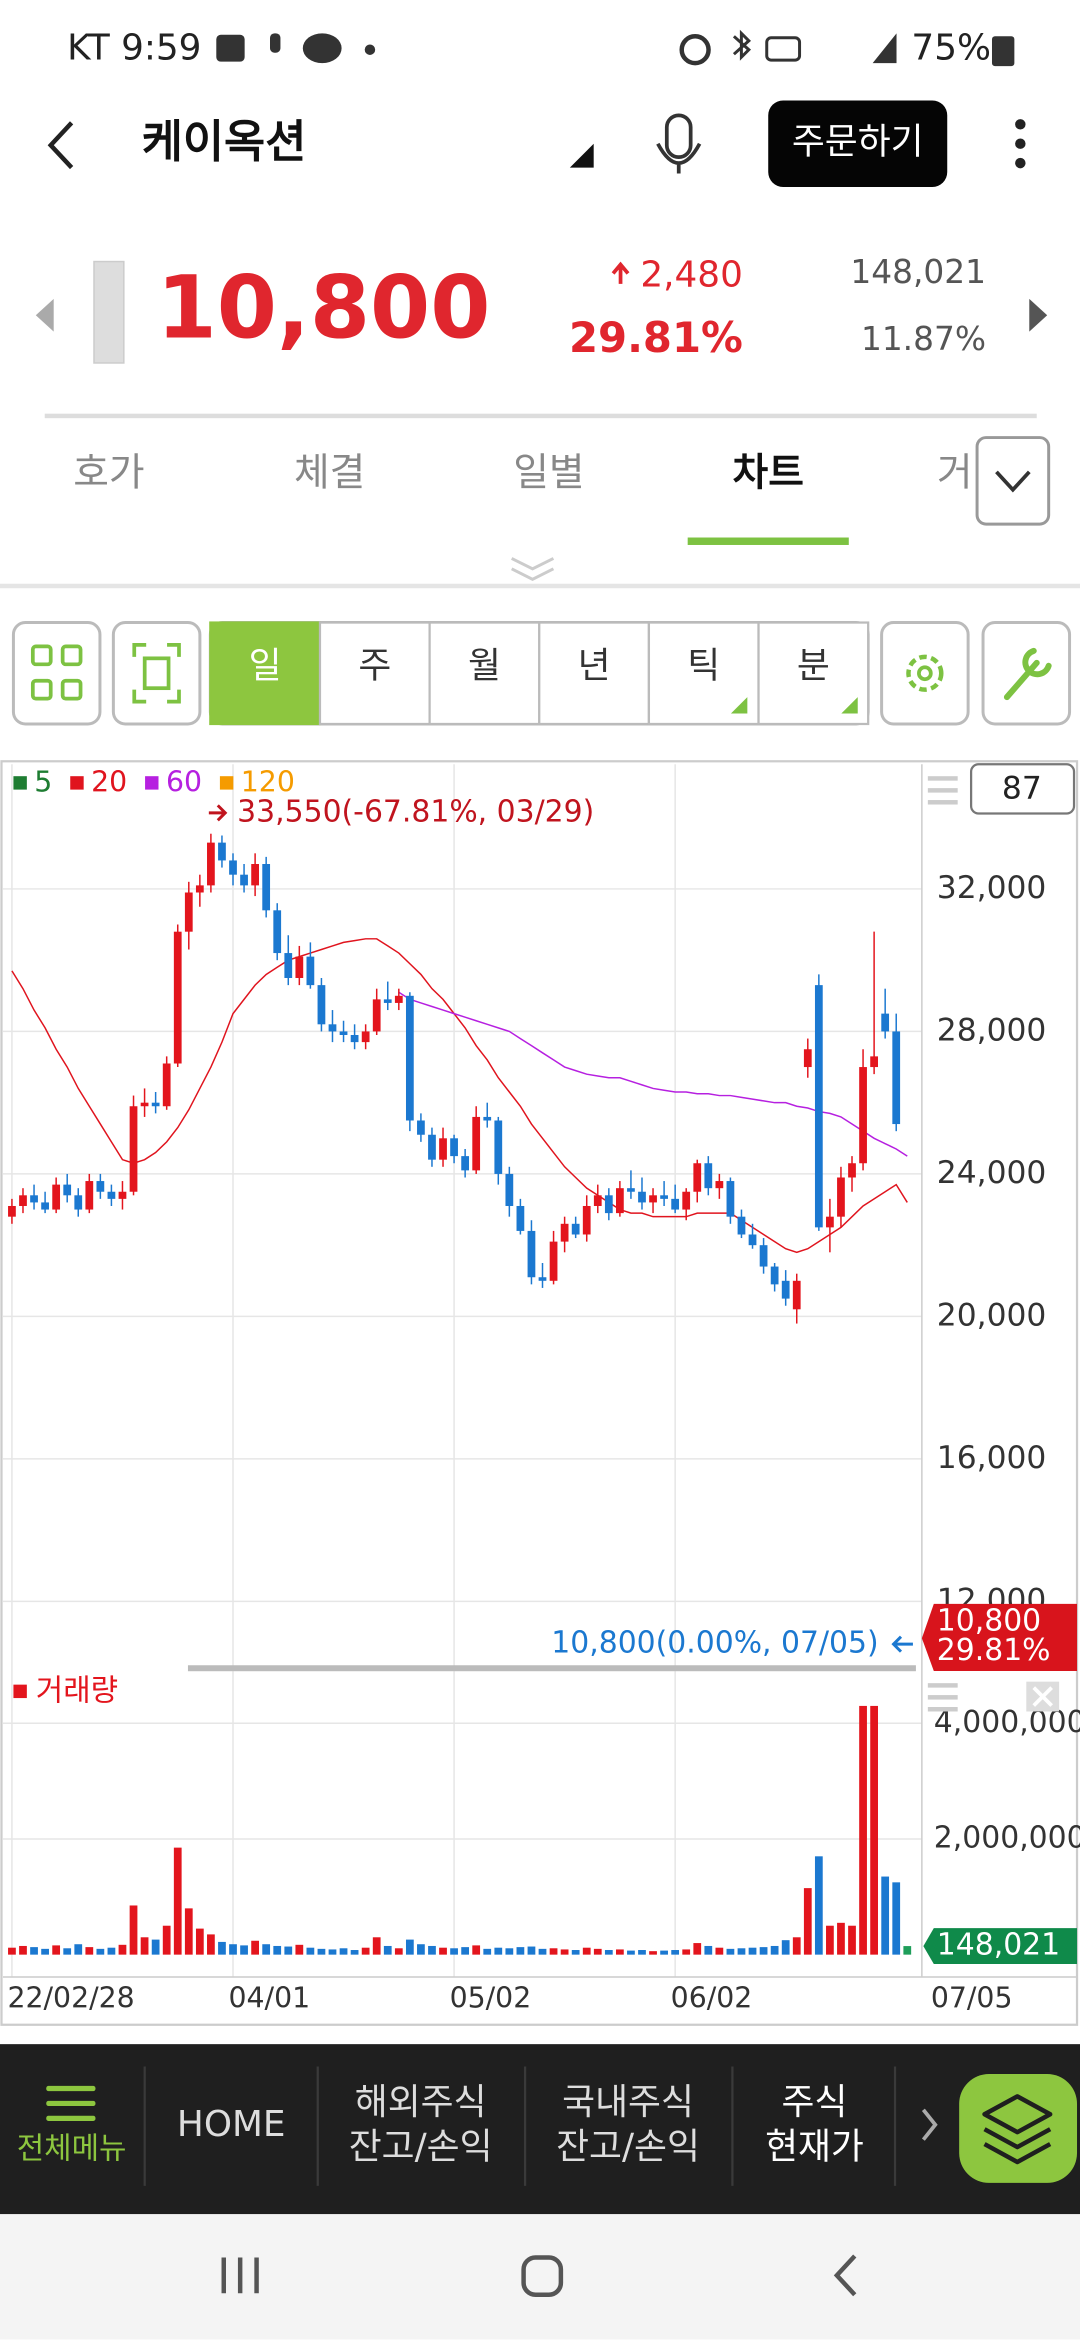  Describe the element at coordinates (44, 315) in the screenshot. I see `prev-arrow` at that location.